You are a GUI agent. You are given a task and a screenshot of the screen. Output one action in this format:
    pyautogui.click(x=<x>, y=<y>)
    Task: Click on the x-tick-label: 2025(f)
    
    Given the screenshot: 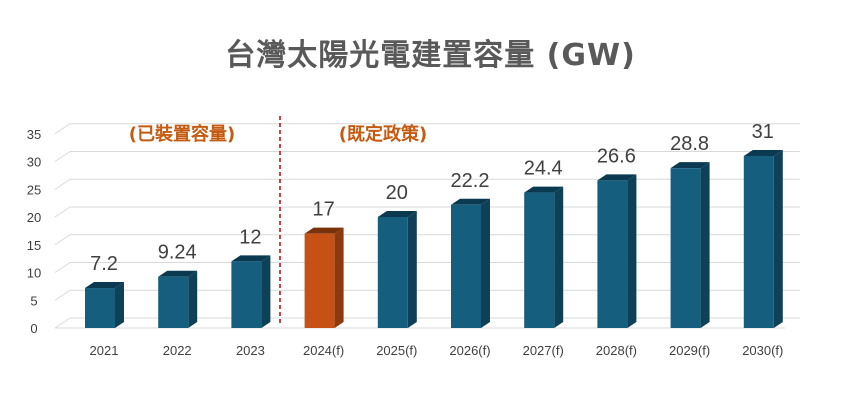 What is the action you would take?
    pyautogui.click(x=396, y=350)
    